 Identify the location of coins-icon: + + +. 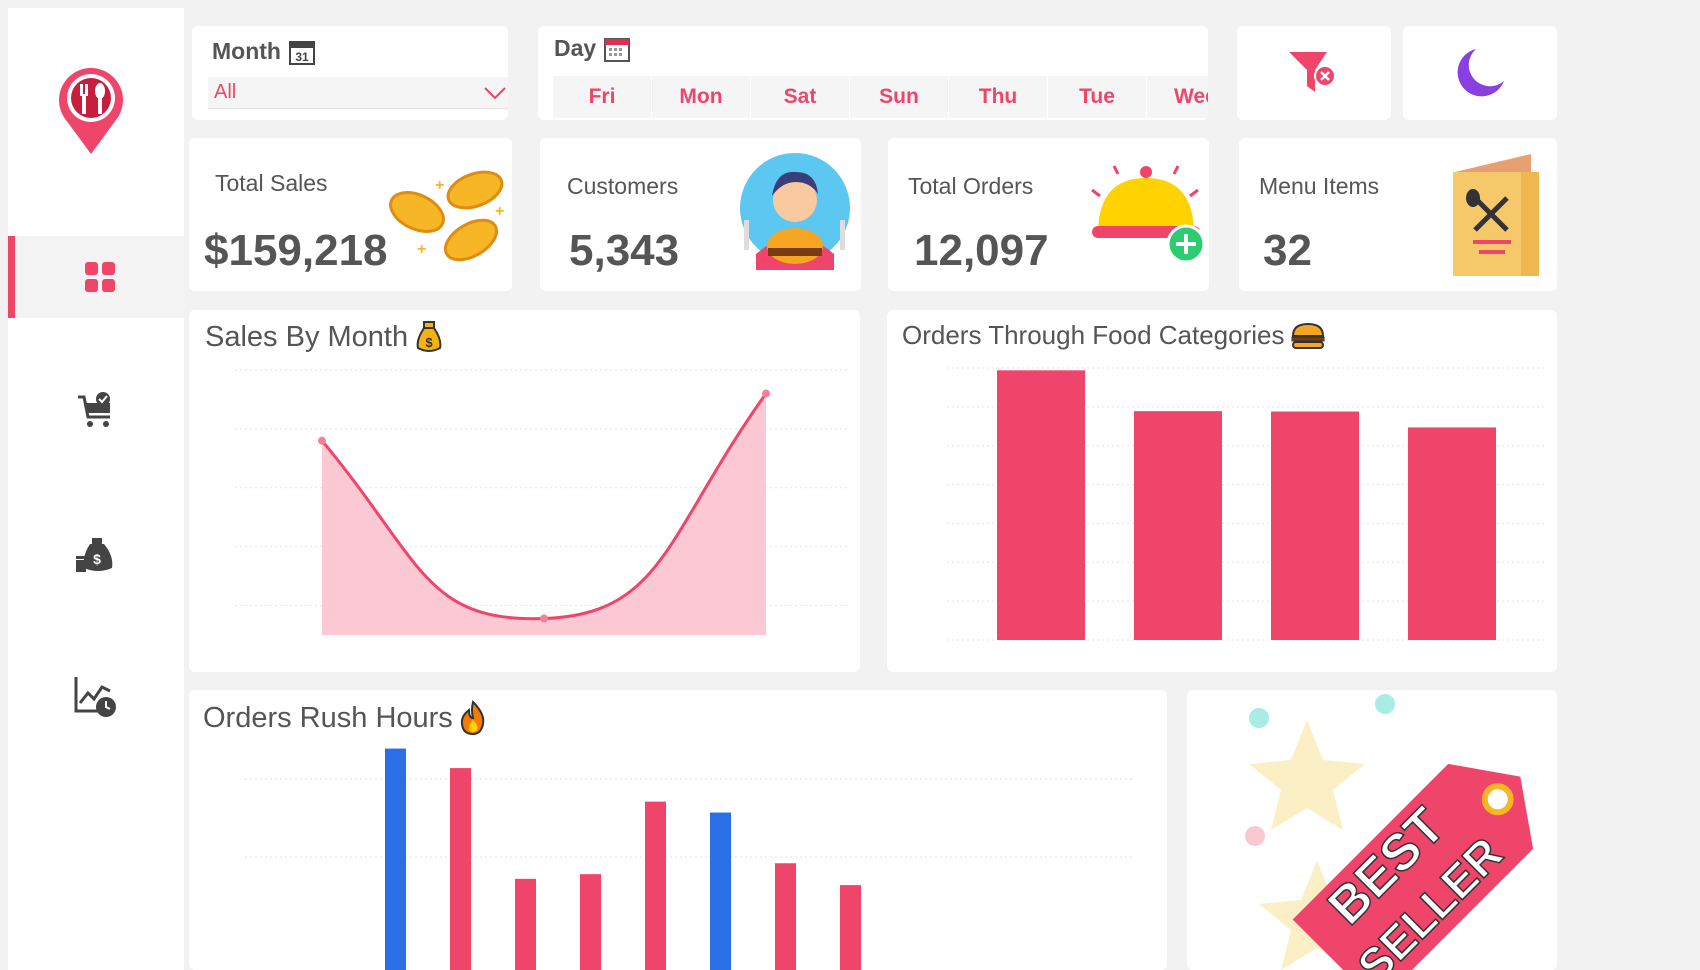
(446, 216).